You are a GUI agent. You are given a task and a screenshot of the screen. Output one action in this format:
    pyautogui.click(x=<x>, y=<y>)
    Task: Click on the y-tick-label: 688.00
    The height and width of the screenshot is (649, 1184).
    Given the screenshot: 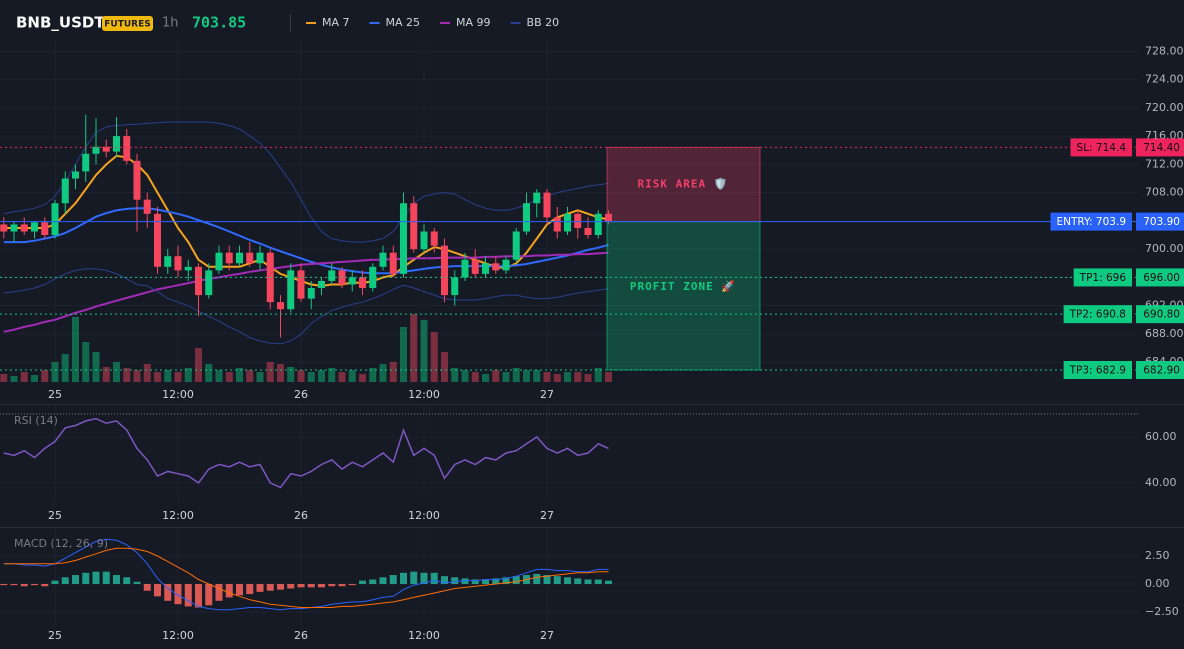 What is the action you would take?
    pyautogui.click(x=1164, y=333)
    